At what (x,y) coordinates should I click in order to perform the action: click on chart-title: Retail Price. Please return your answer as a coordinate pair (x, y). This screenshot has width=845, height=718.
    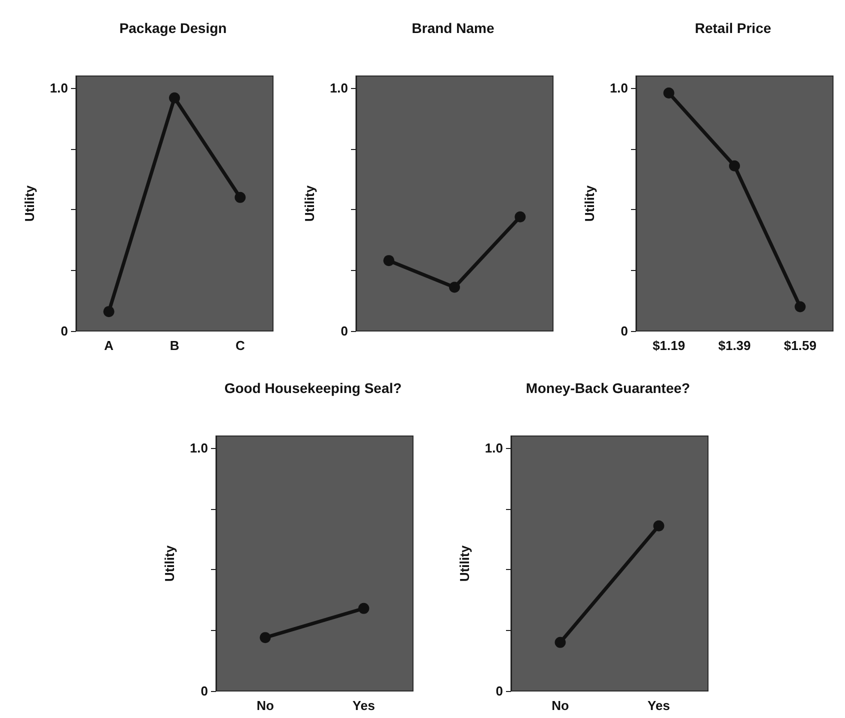
    Looking at the image, I should click on (733, 28).